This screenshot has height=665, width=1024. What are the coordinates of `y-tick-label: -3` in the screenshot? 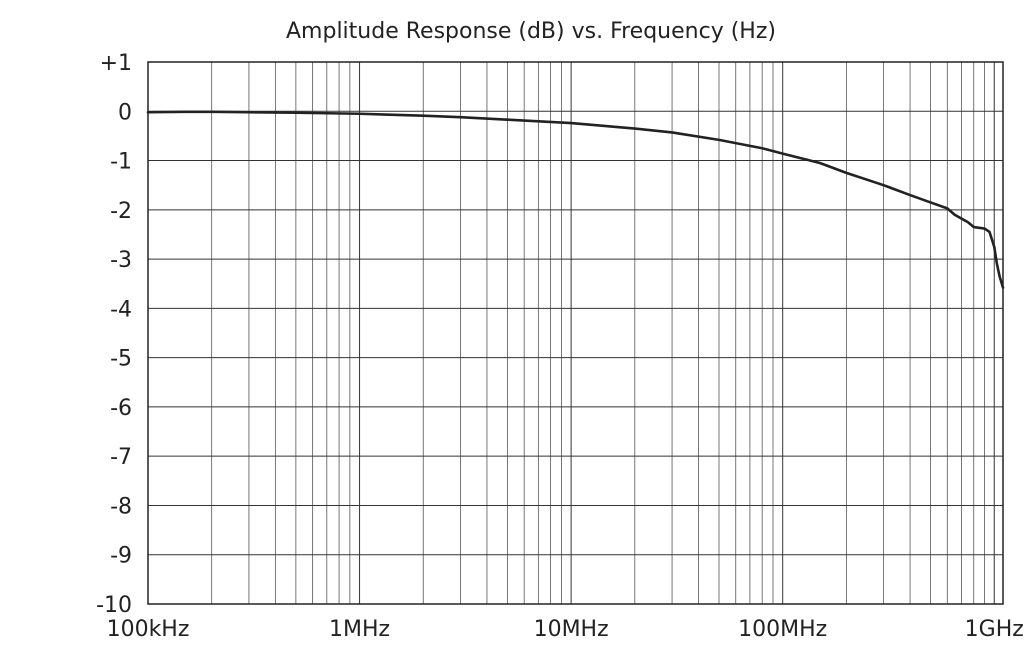 It's located at (121, 260).